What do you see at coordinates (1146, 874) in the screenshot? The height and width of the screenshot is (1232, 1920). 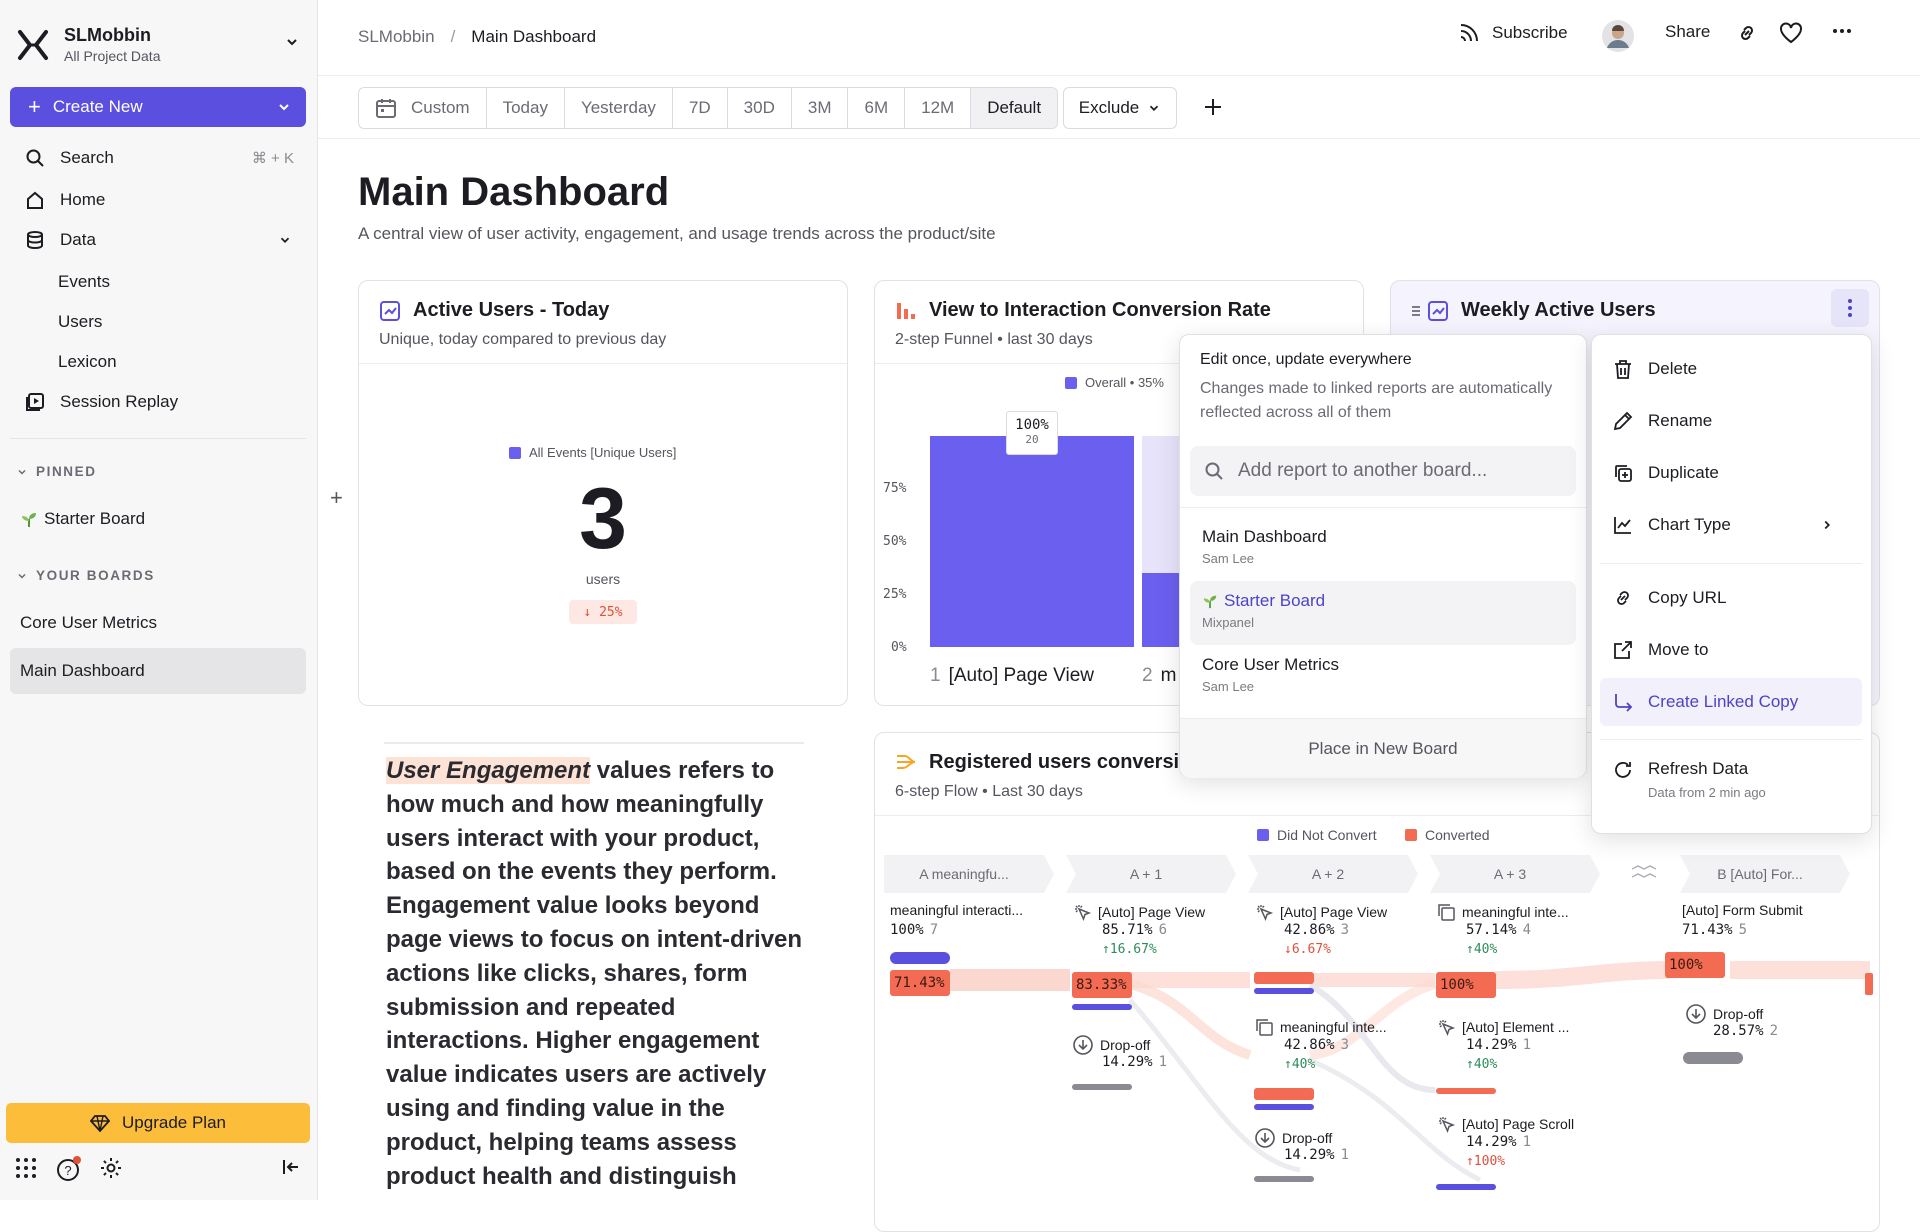 I see `flow-step-header: A + 1` at bounding box center [1146, 874].